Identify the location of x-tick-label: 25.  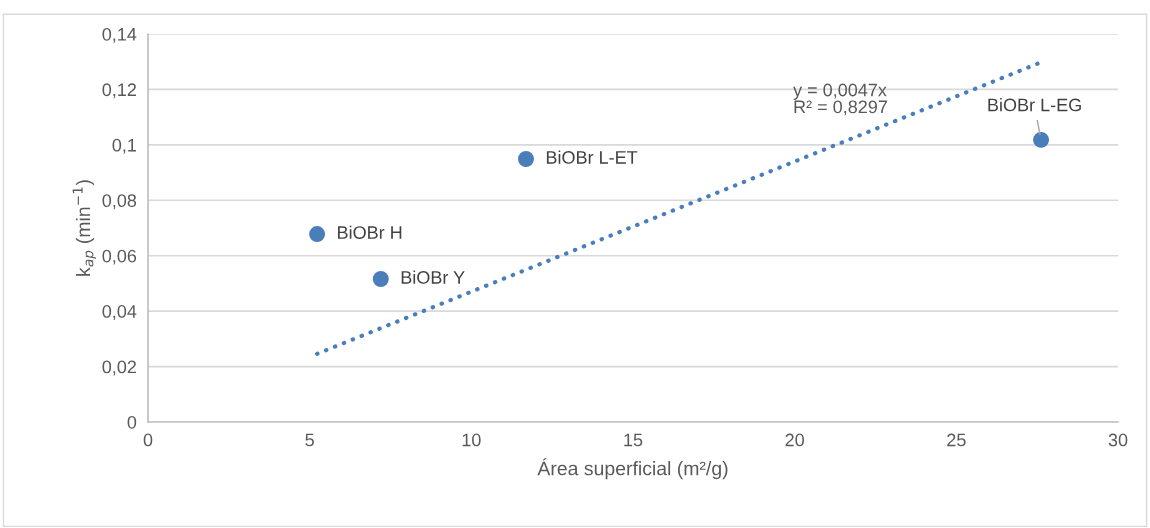
(956, 440).